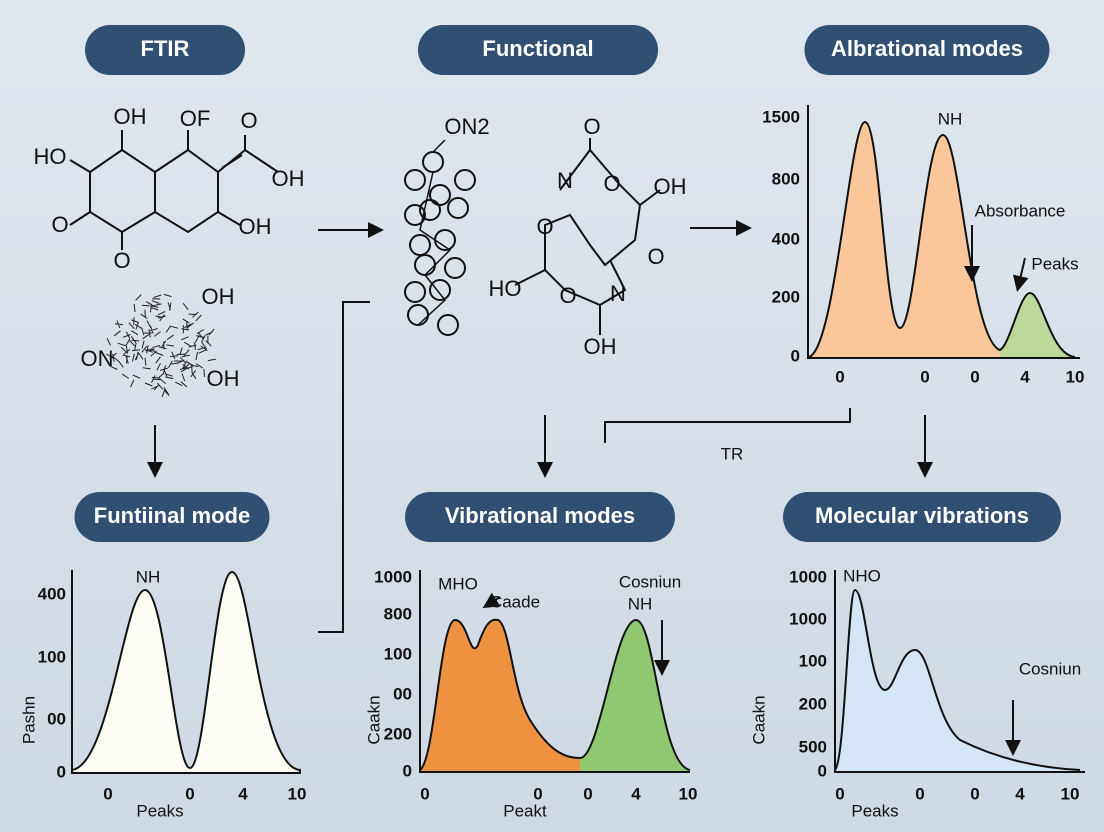 The width and height of the screenshot is (1104, 832). What do you see at coordinates (781, 116) in the screenshot?
I see `y-tick-label: 1500` at bounding box center [781, 116].